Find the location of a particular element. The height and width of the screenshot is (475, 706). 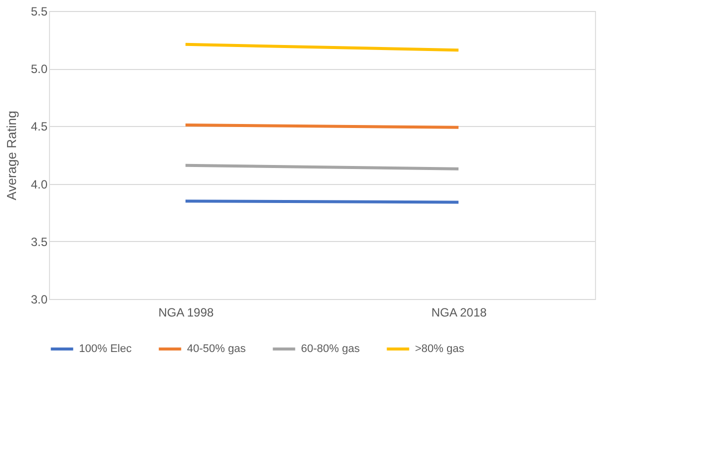

y-tick-label: 5.0 is located at coordinates (39, 69).